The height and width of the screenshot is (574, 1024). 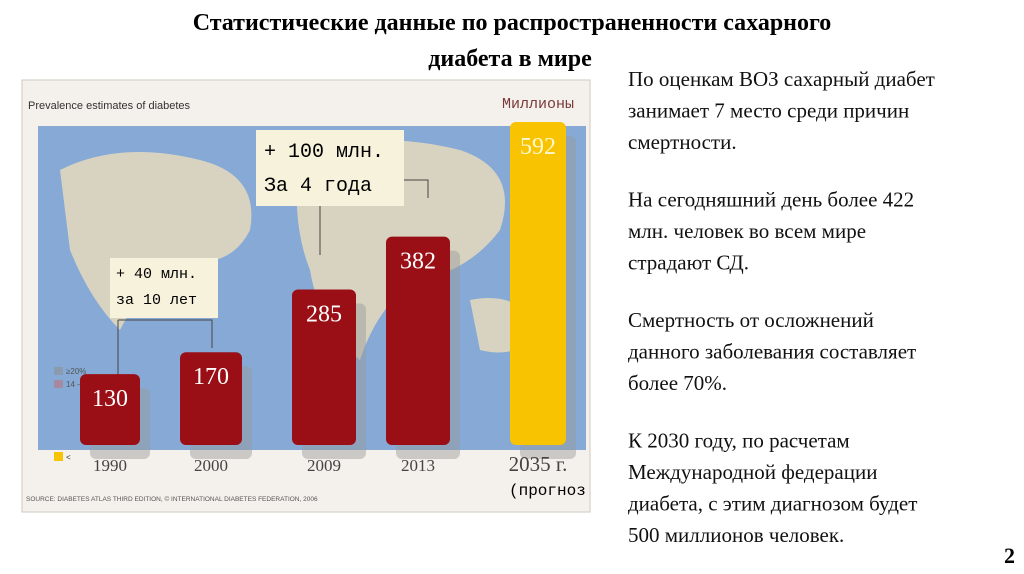 I want to click on paragraph-line: страдают СД., so click(x=688, y=263).